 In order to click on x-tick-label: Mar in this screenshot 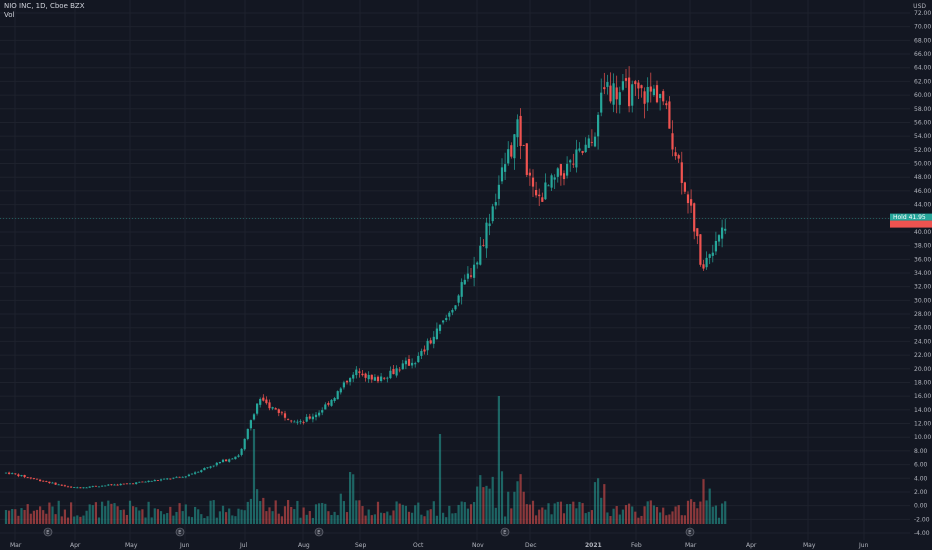, I will do `click(16, 545)`.